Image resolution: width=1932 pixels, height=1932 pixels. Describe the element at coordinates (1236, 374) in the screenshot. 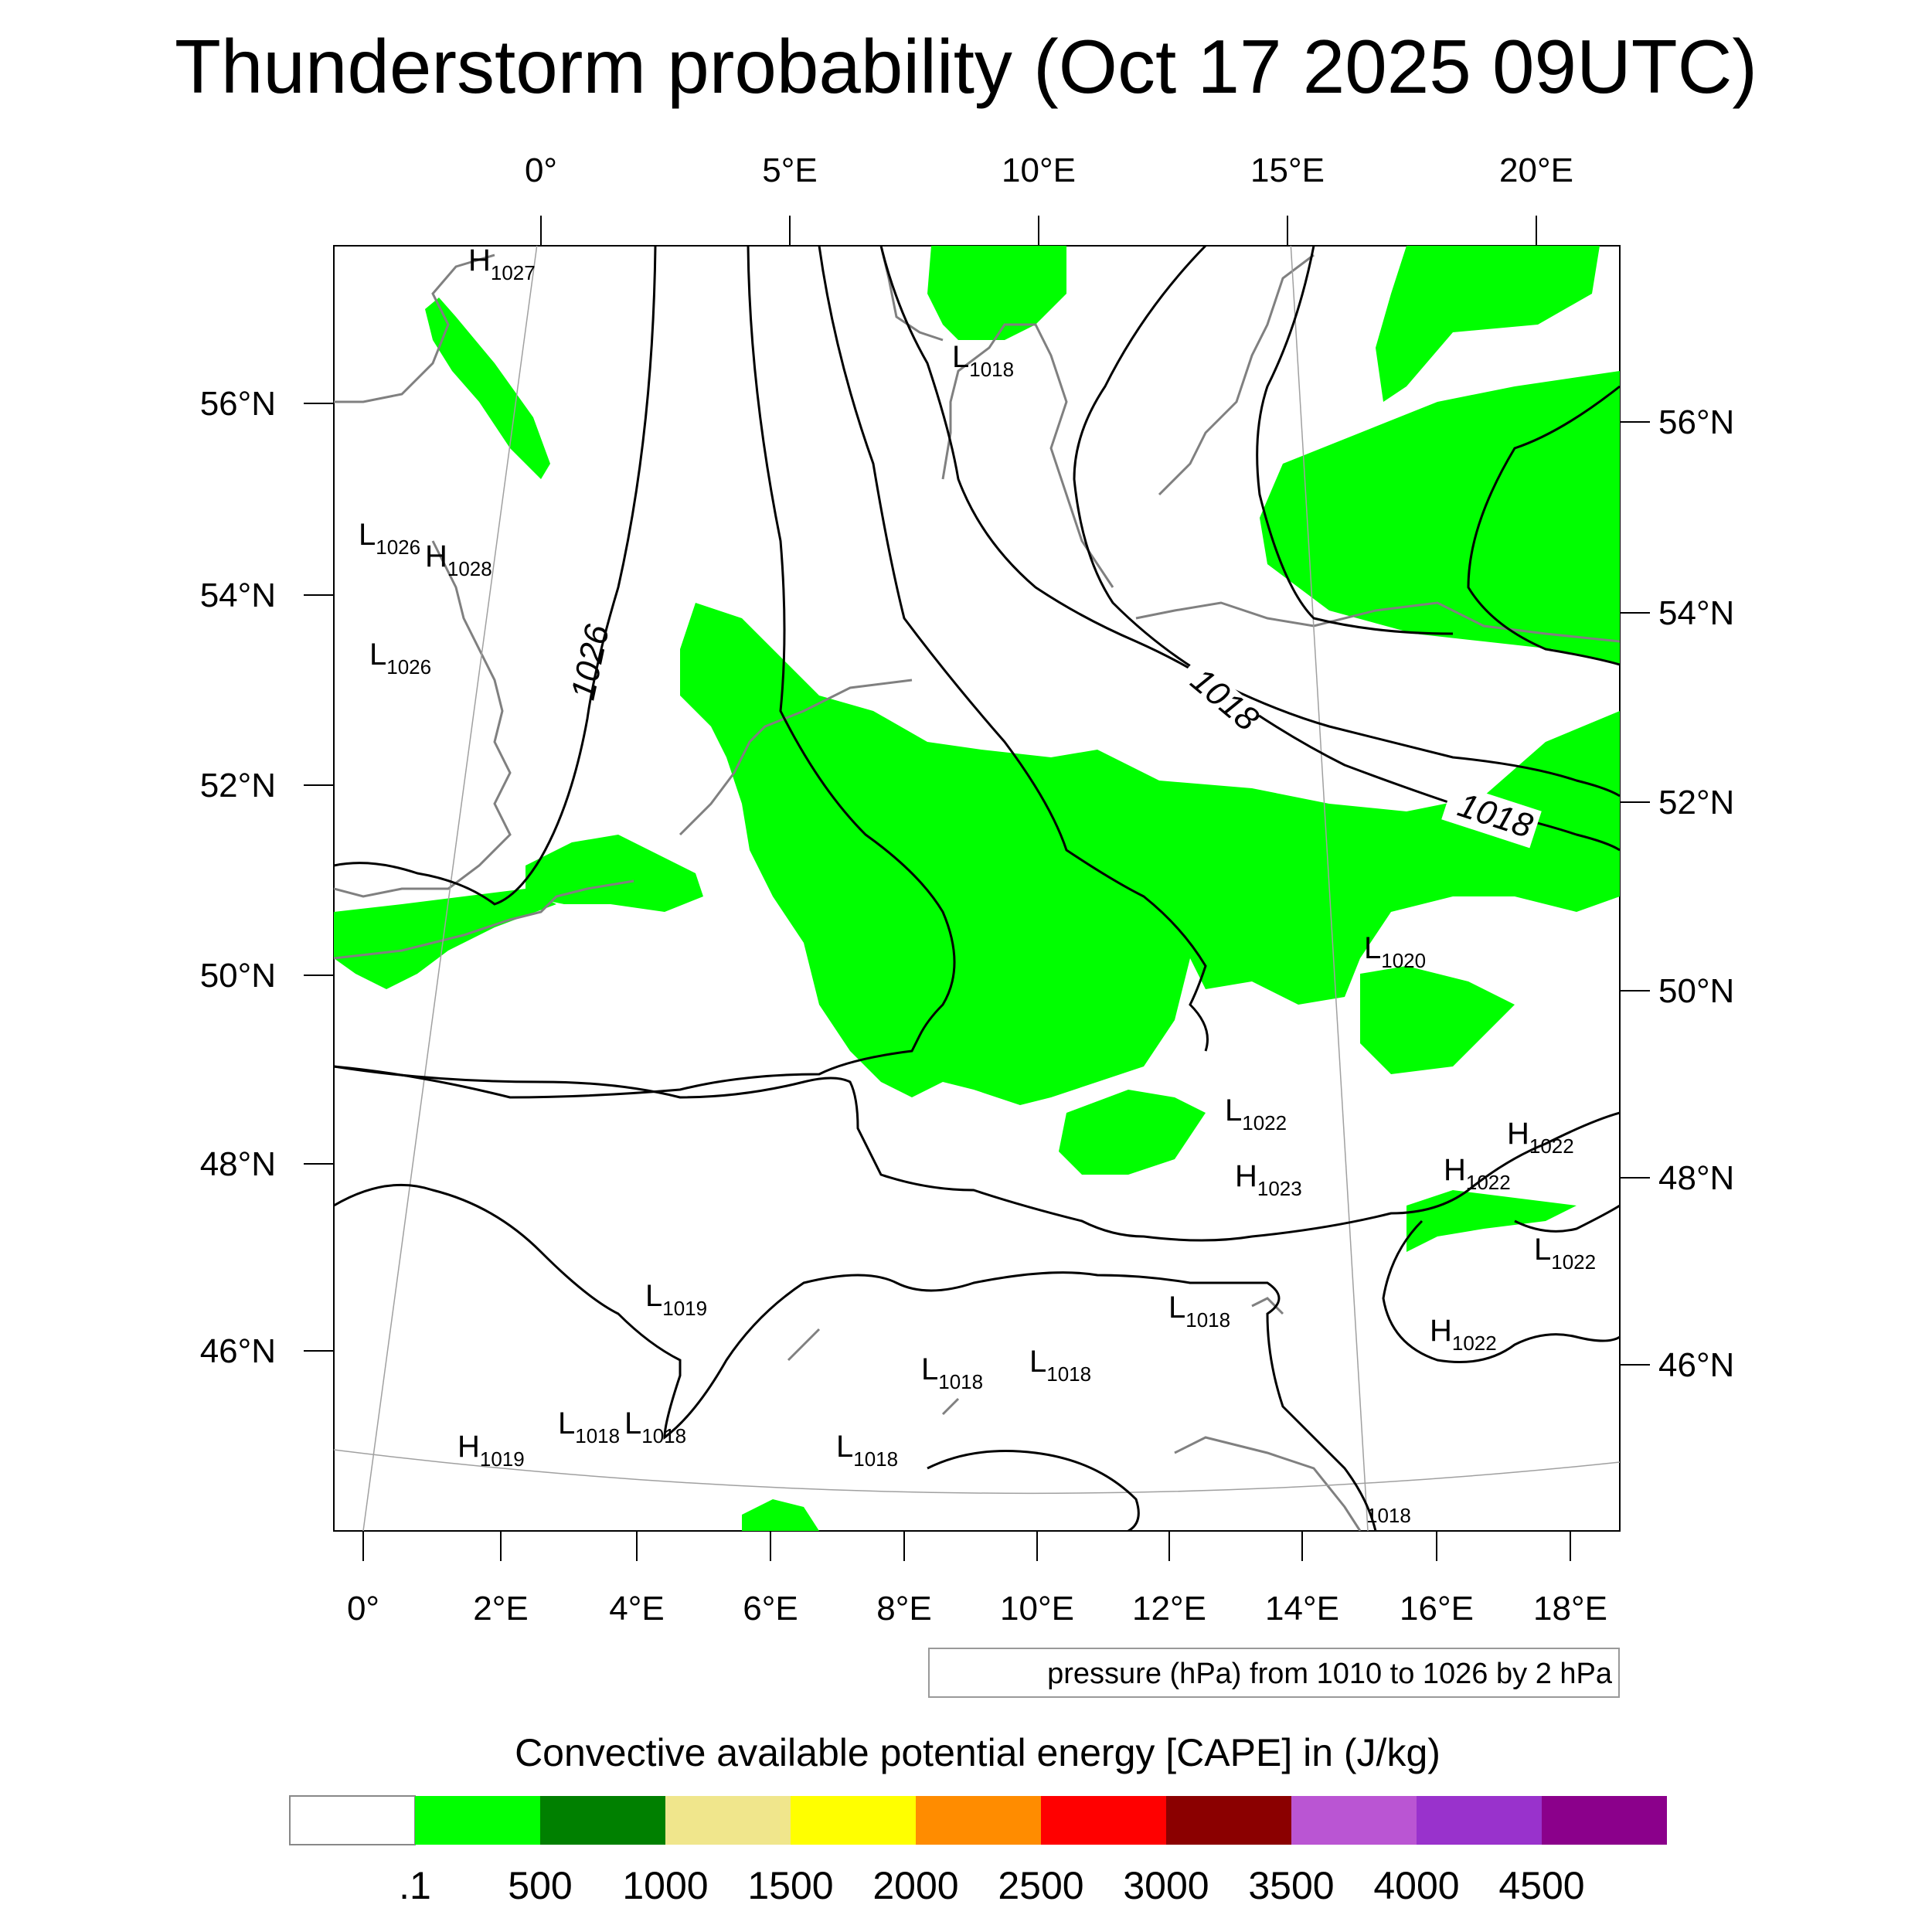

I see `sweden-coast` at that location.